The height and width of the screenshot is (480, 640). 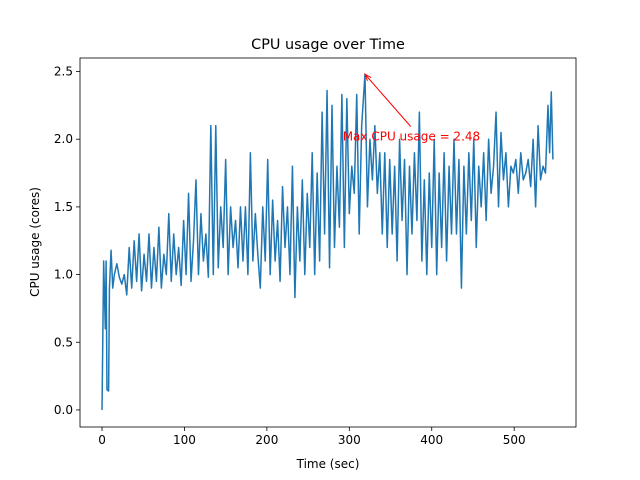 What do you see at coordinates (411, 137) in the screenshot?
I see `annotation-text: Max CPU usage = 2.48` at bounding box center [411, 137].